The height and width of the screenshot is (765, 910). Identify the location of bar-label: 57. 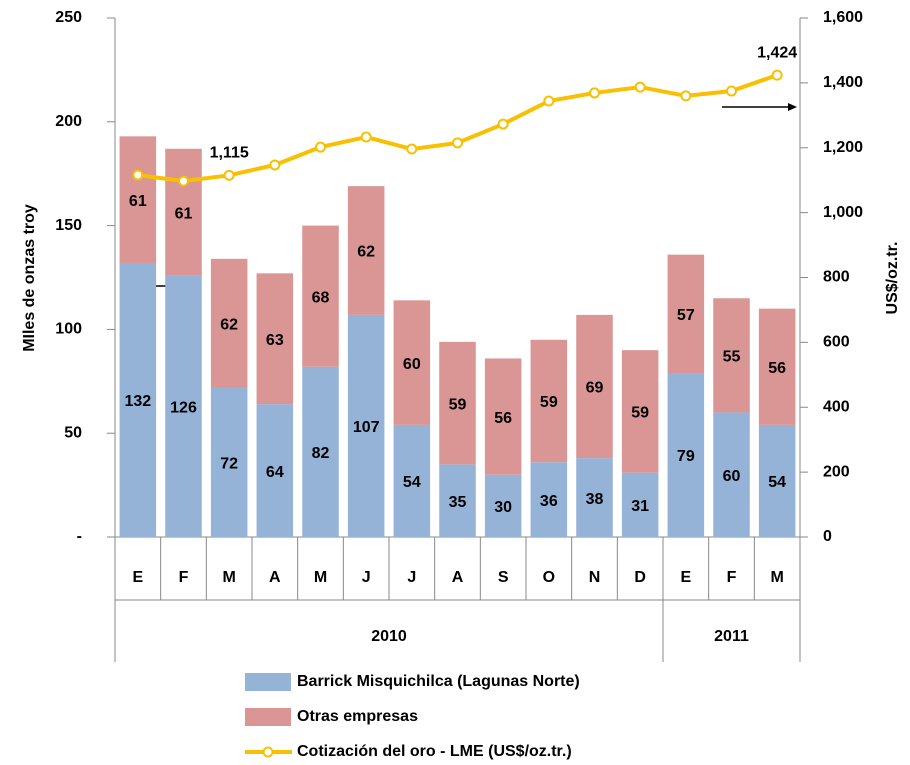
(686, 315).